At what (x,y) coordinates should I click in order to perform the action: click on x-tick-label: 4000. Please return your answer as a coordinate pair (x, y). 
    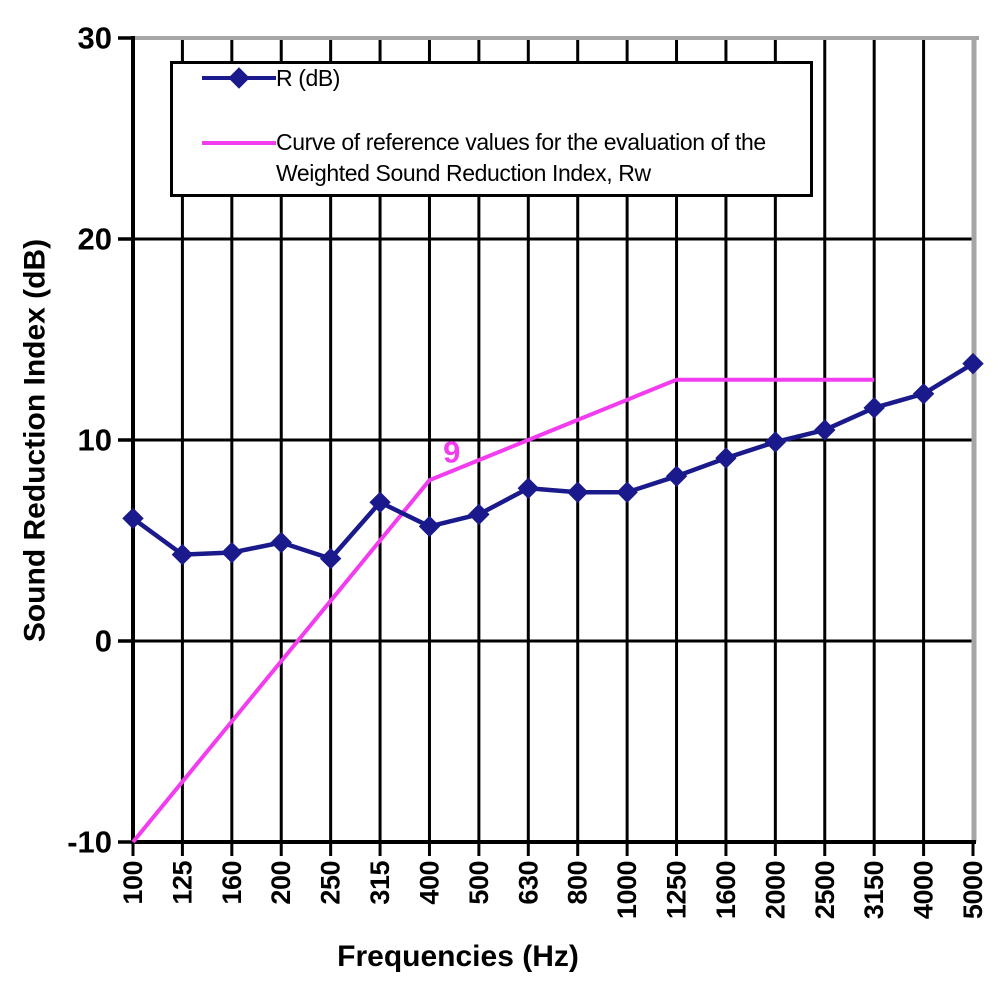
    Looking at the image, I should click on (924, 890).